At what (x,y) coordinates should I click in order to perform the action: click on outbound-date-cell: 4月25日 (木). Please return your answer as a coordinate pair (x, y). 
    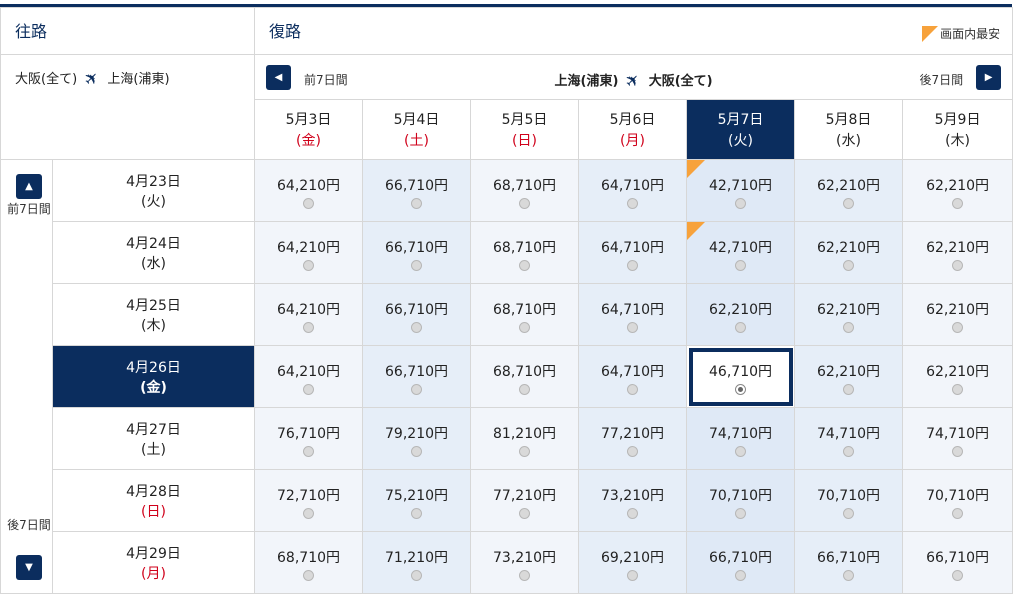
    Looking at the image, I should click on (153, 314).